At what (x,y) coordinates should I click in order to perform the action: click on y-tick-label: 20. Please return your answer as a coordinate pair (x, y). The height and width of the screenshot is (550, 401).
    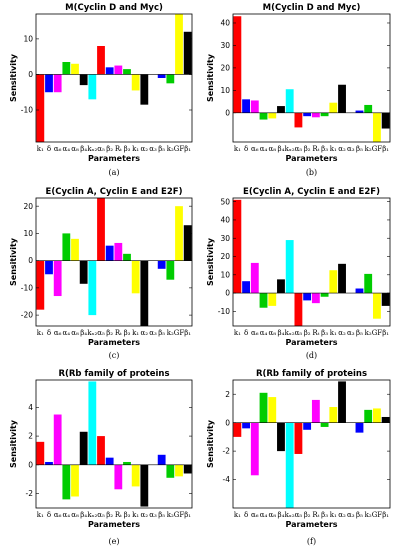
    Looking at the image, I should click on (28, 206).